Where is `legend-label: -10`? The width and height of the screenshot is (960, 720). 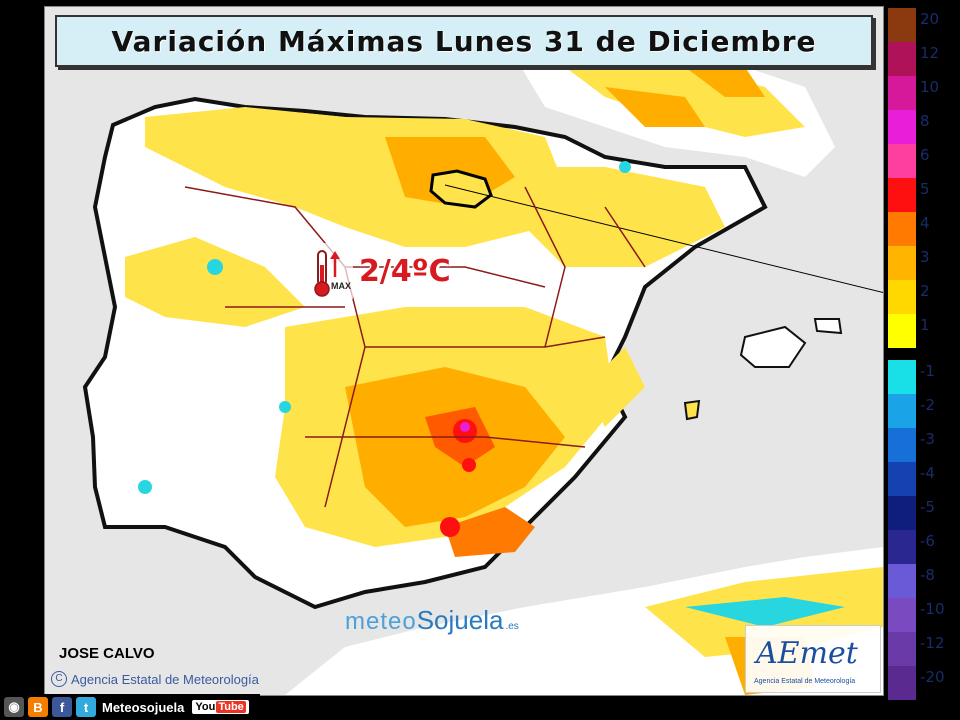 legend-label: -10 is located at coordinates (932, 609).